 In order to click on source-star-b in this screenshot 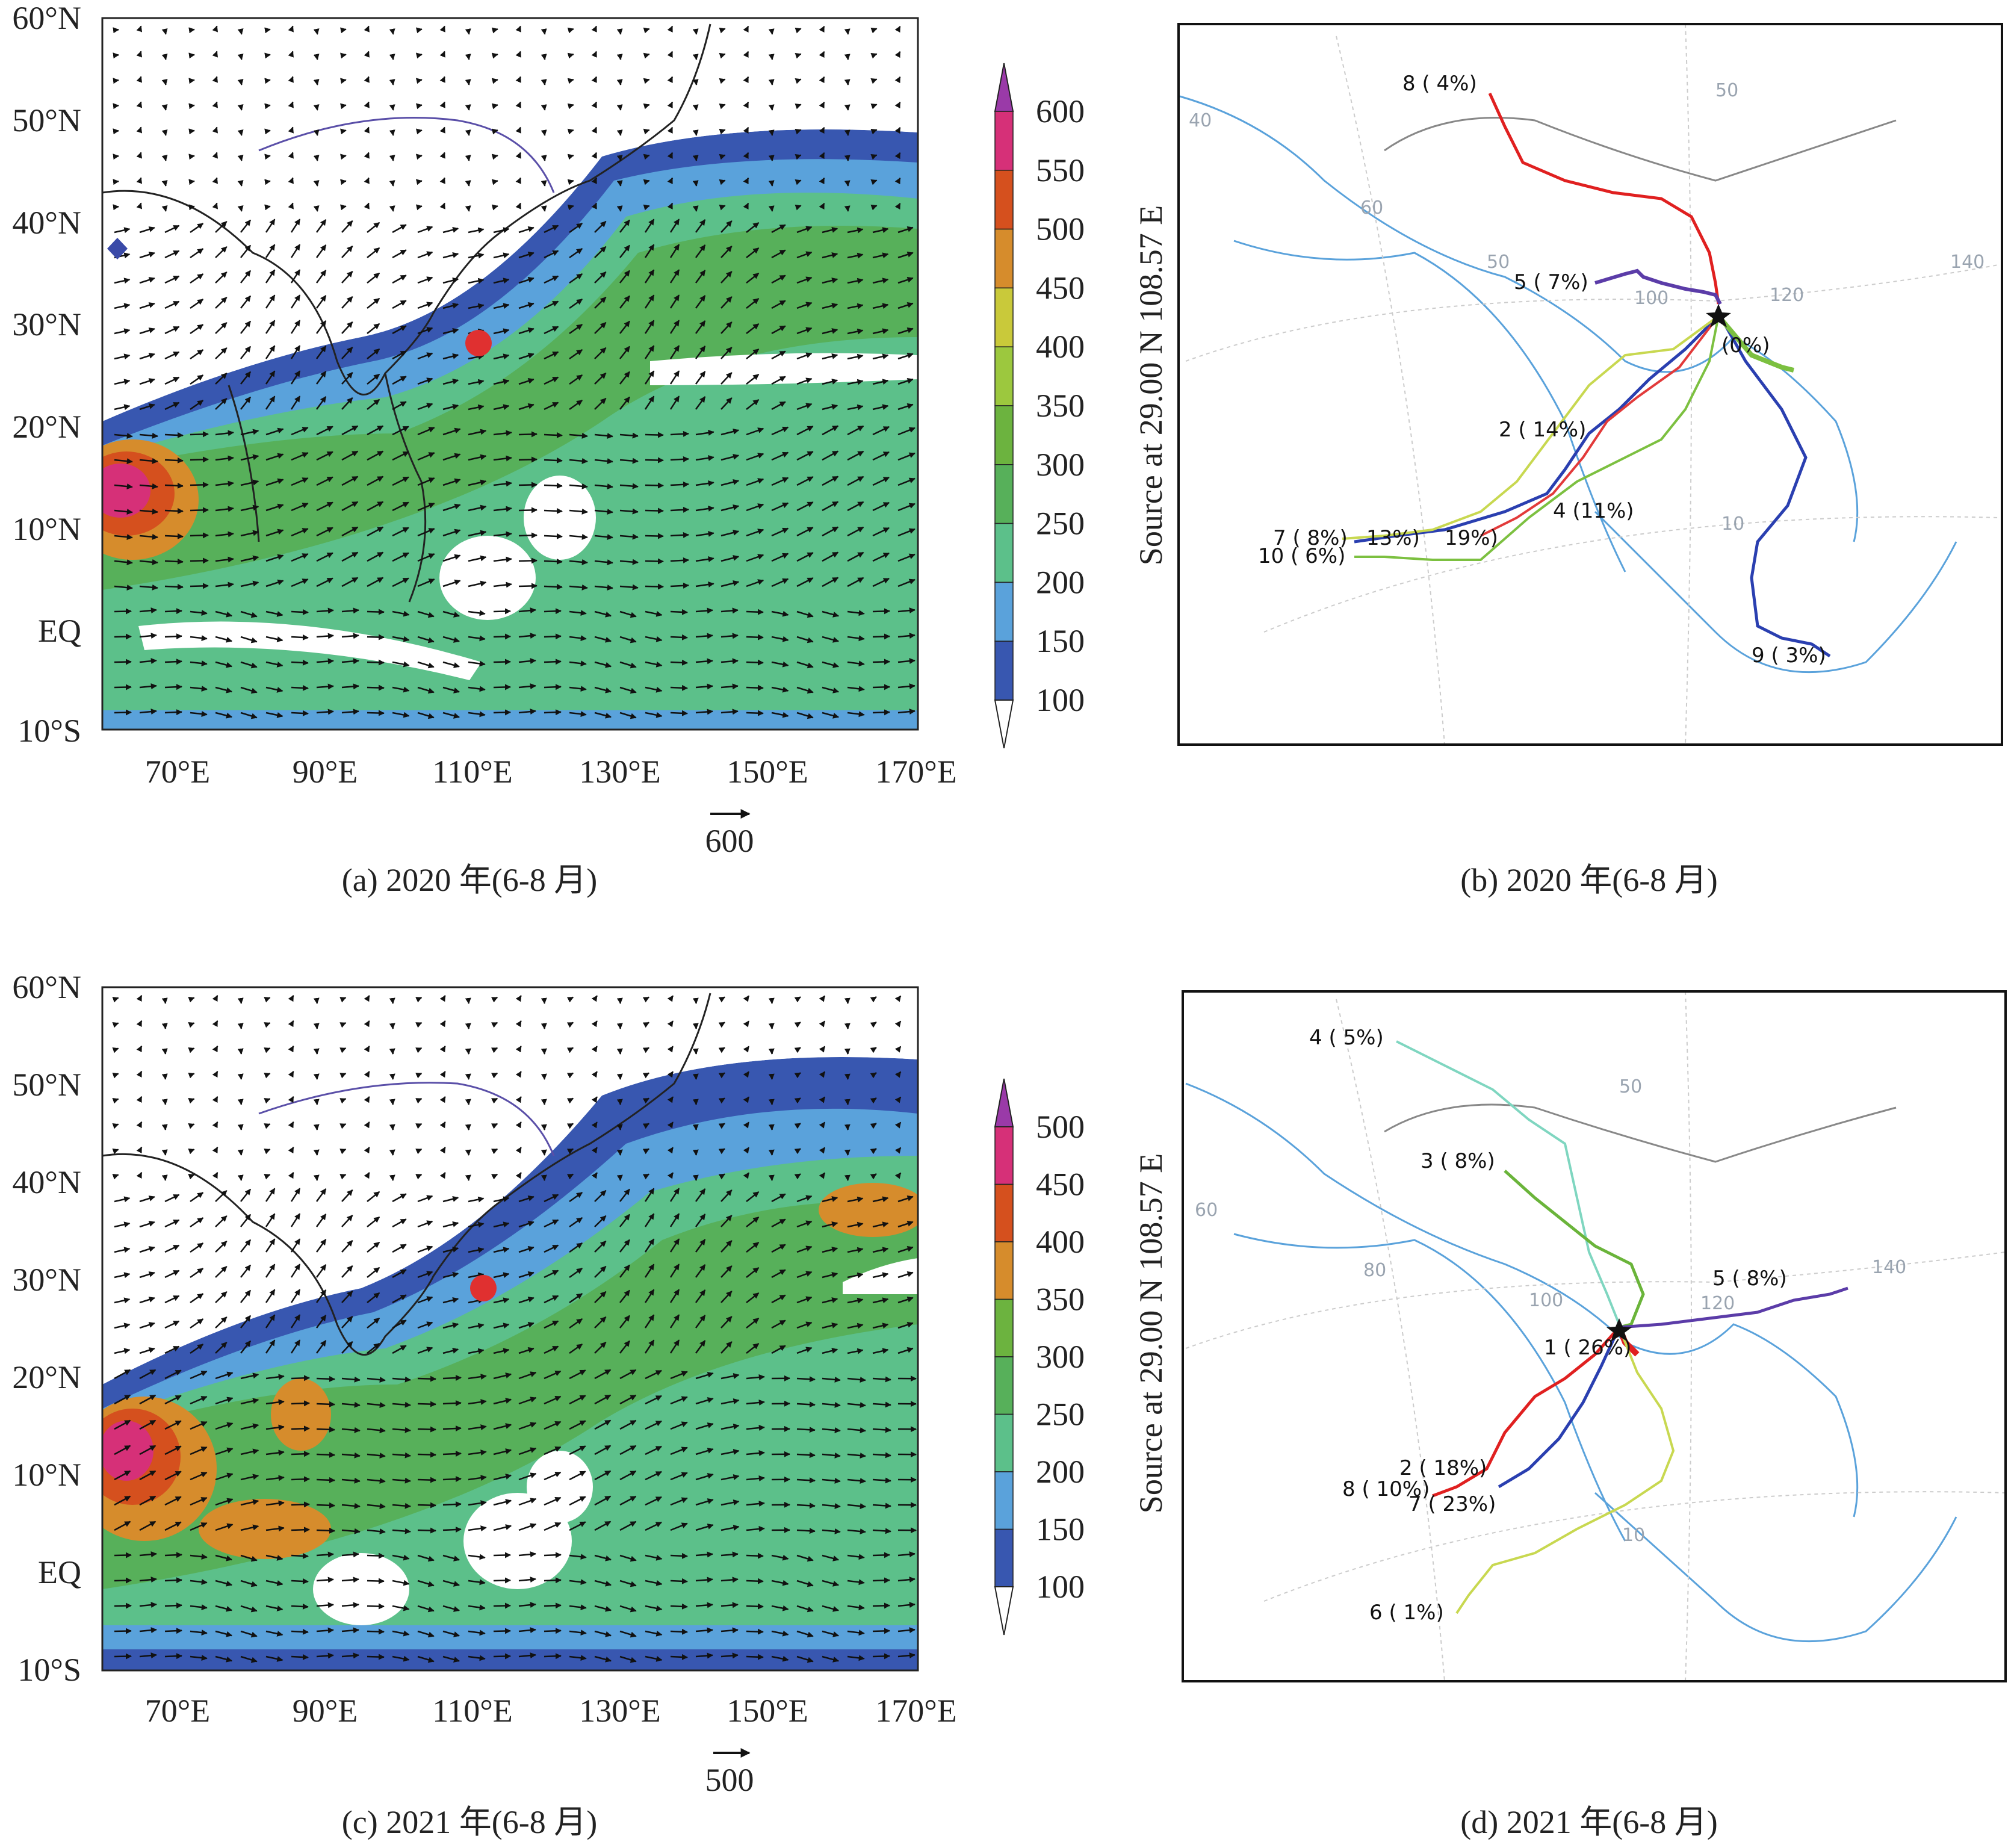, I will do `click(1719, 315)`.